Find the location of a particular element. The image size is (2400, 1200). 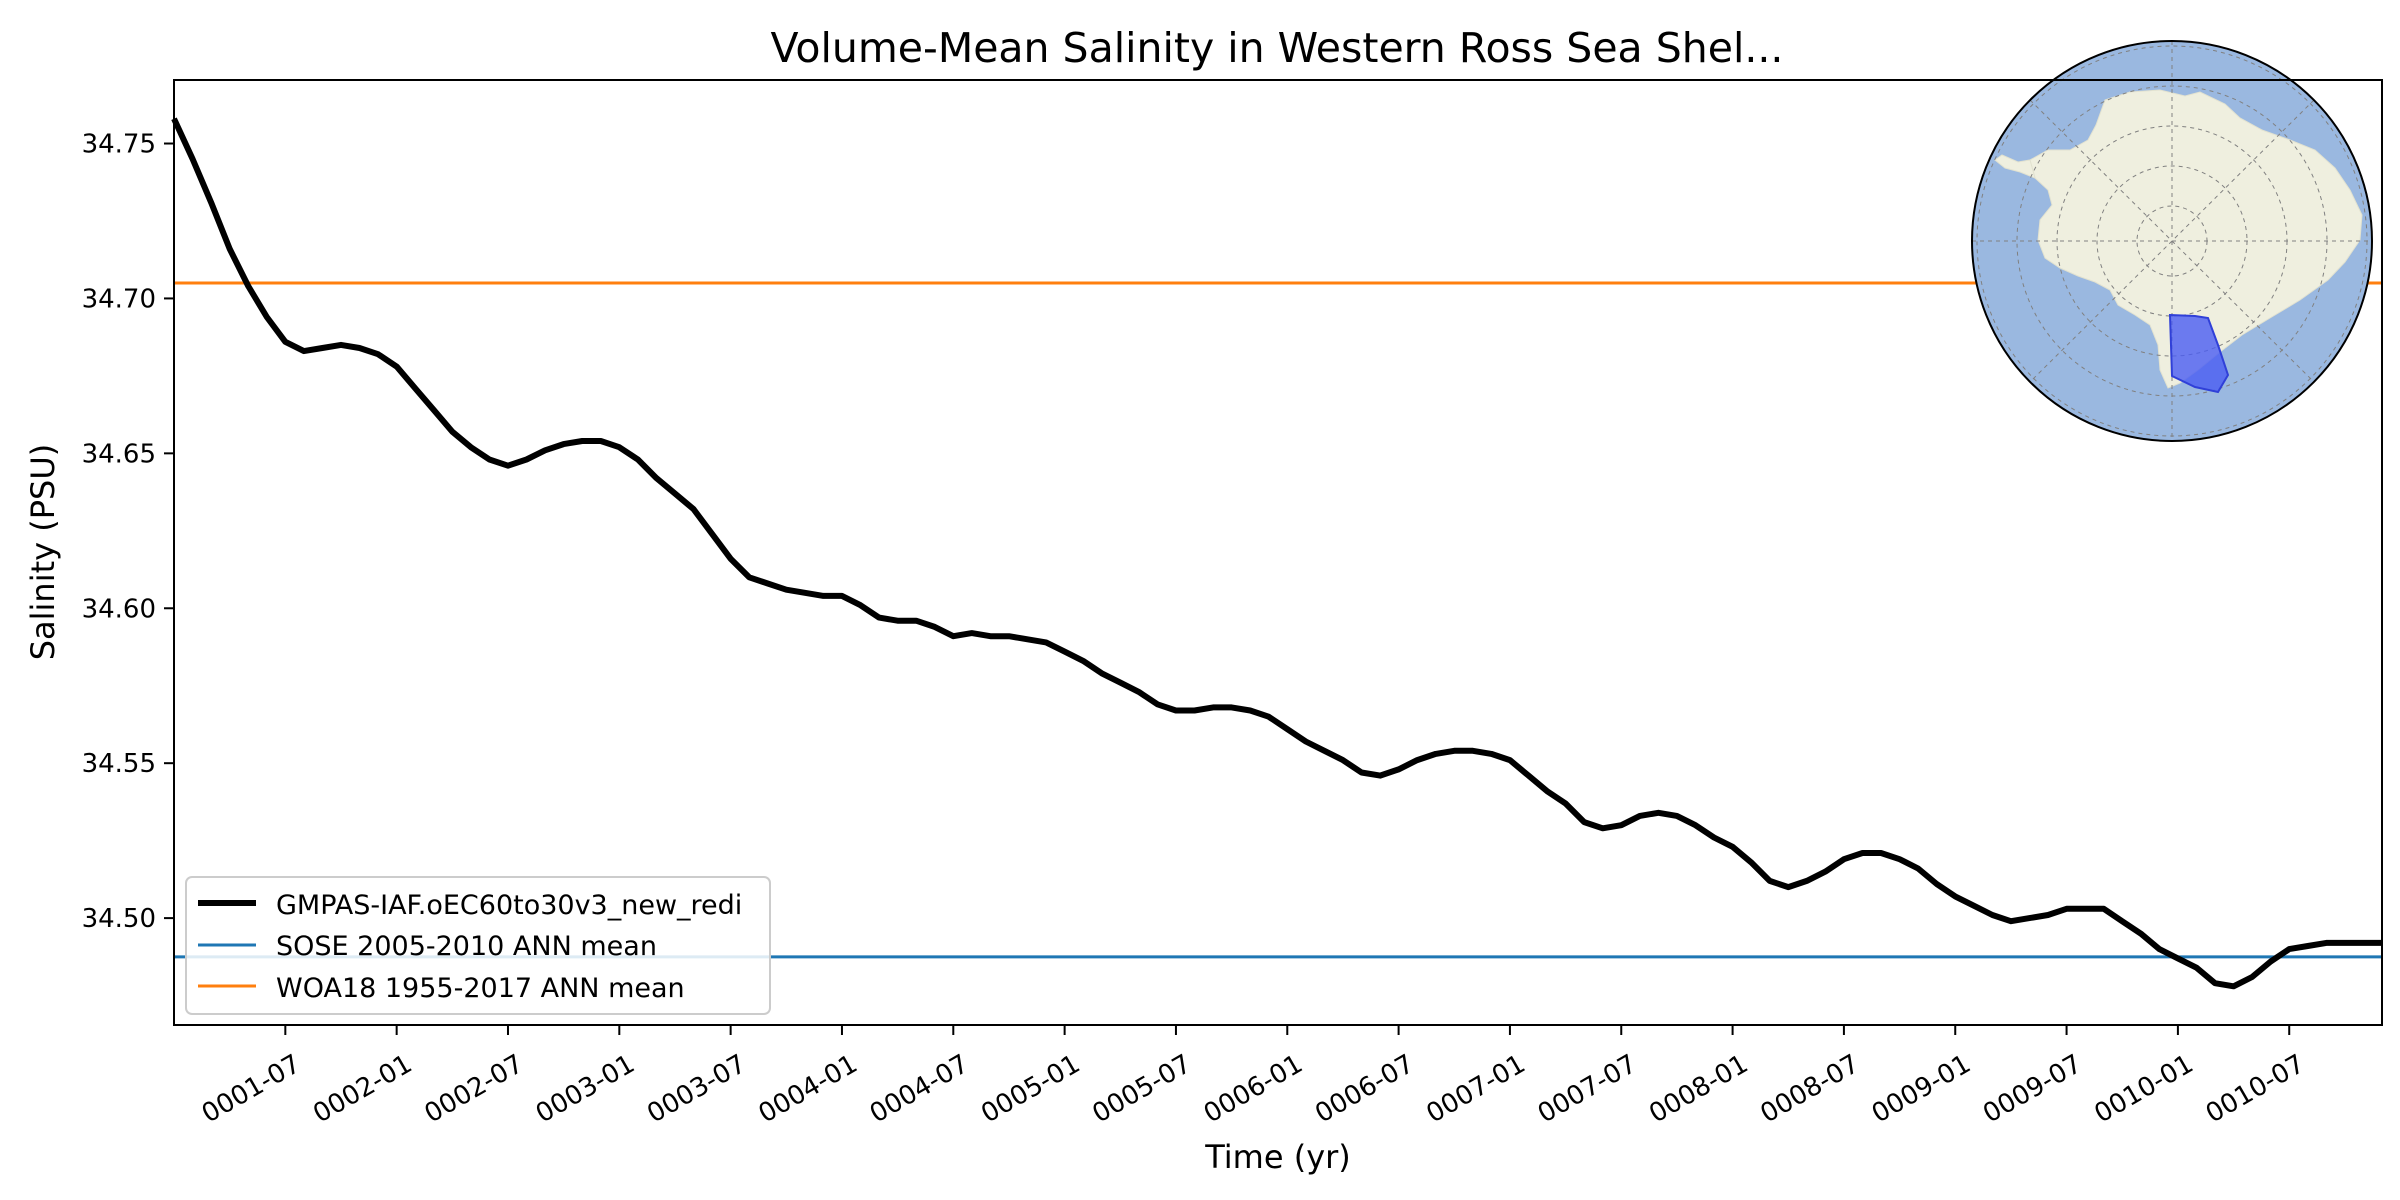

inset-frame is located at coordinates (2172, 241).